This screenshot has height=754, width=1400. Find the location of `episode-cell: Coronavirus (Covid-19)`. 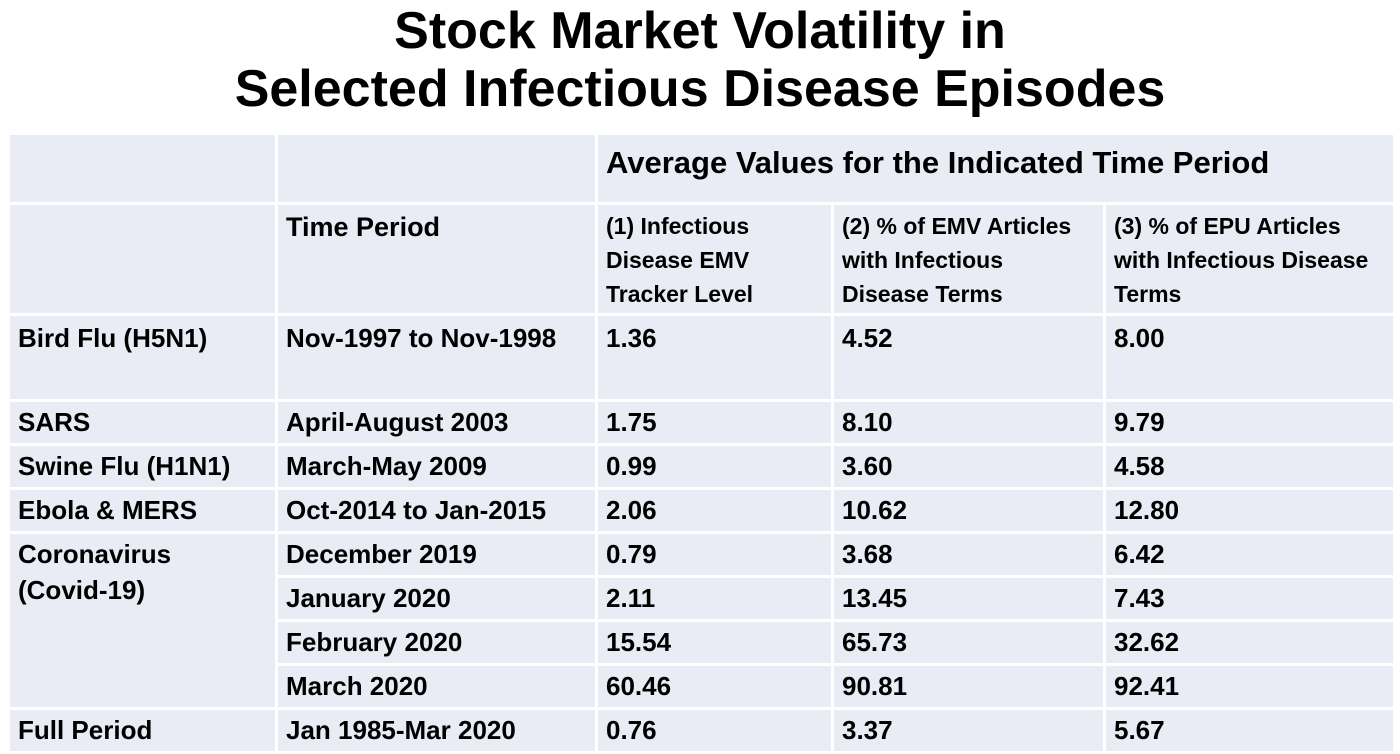

episode-cell: Coronavirus (Covid-19) is located at coordinates (142, 620).